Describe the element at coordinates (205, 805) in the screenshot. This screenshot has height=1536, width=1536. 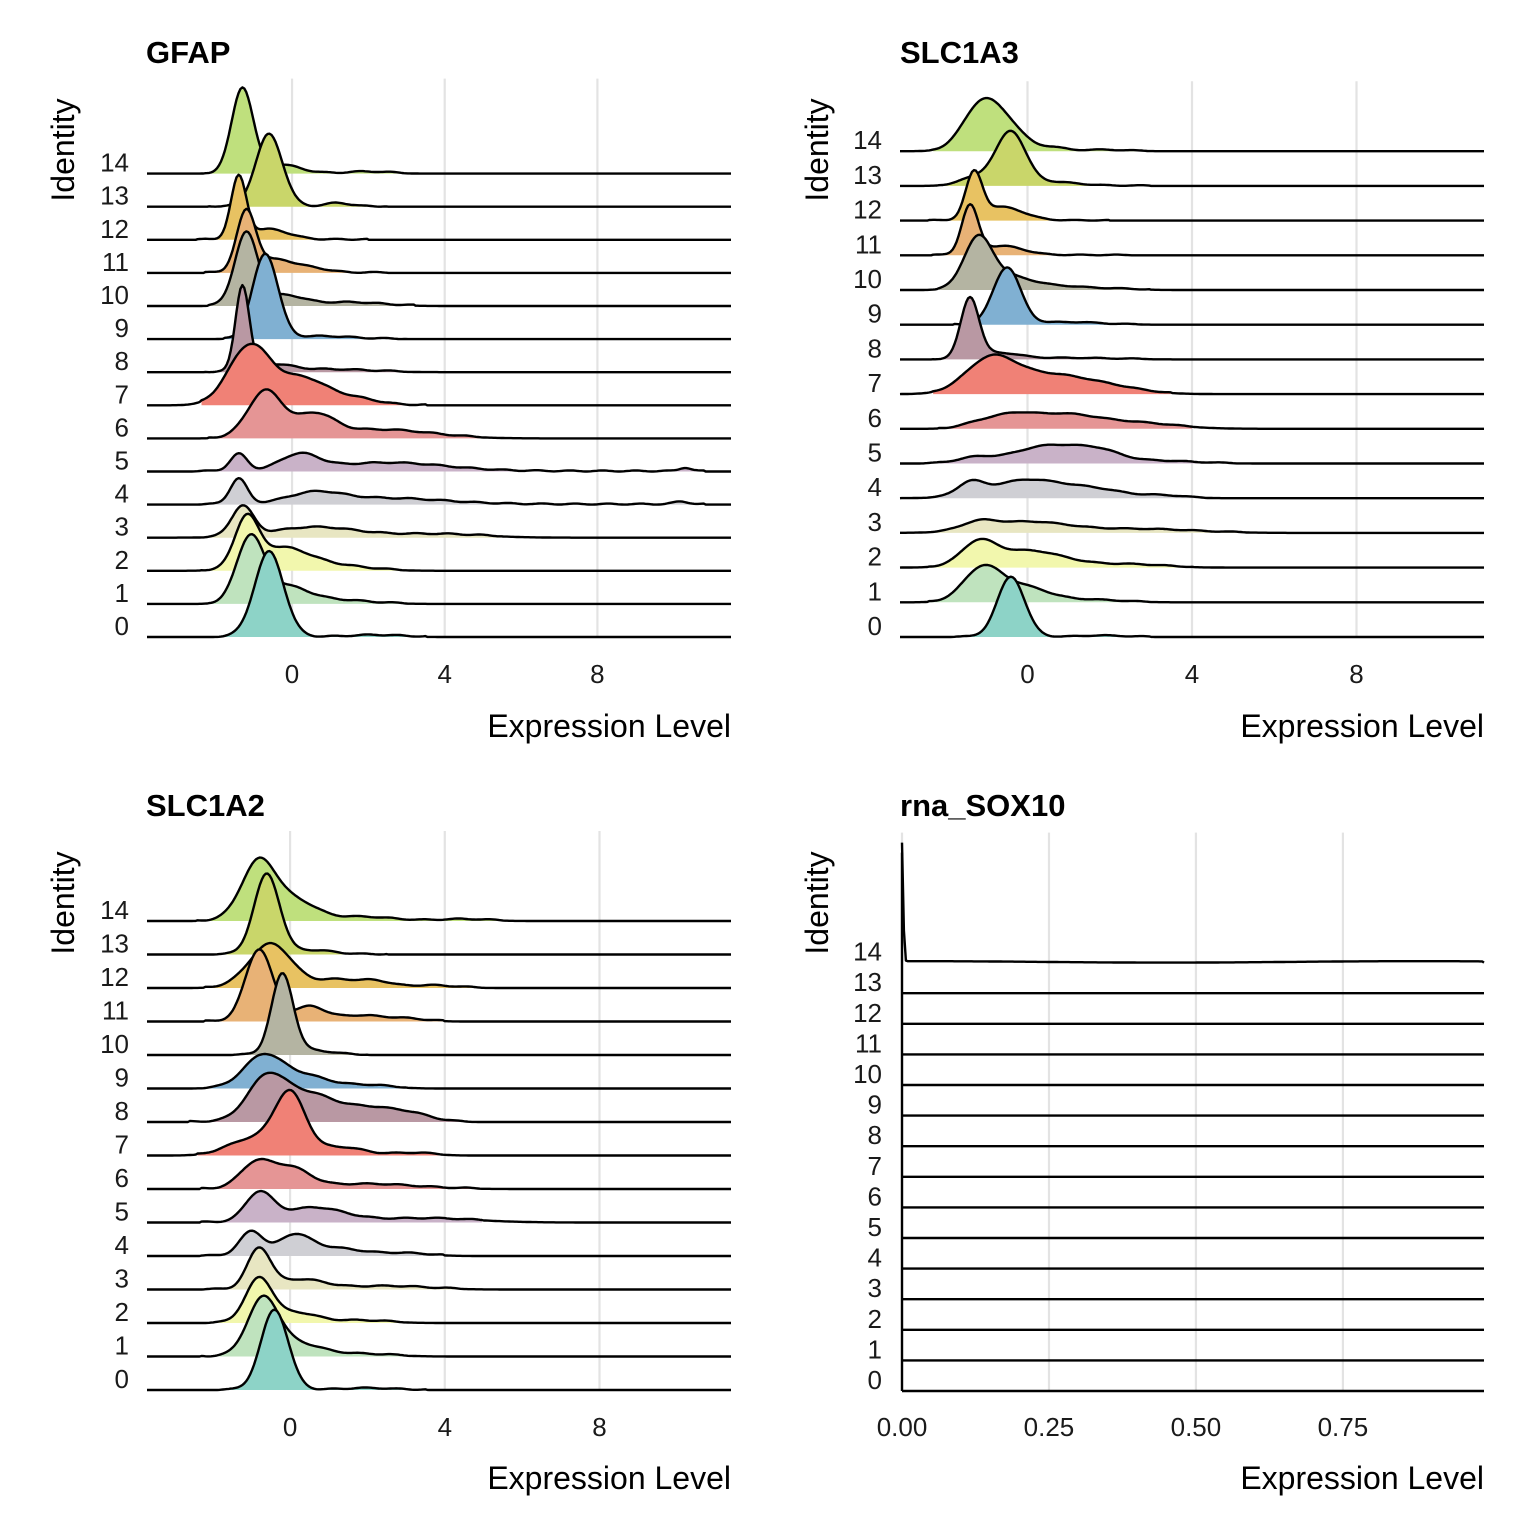
I see `panel-title: SLC1A2` at that location.